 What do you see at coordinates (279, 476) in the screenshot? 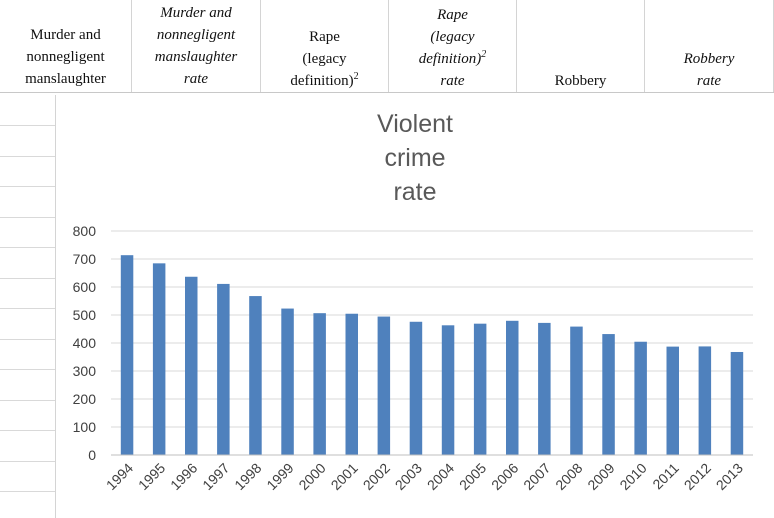
I see `x-tick-label: 1999` at bounding box center [279, 476].